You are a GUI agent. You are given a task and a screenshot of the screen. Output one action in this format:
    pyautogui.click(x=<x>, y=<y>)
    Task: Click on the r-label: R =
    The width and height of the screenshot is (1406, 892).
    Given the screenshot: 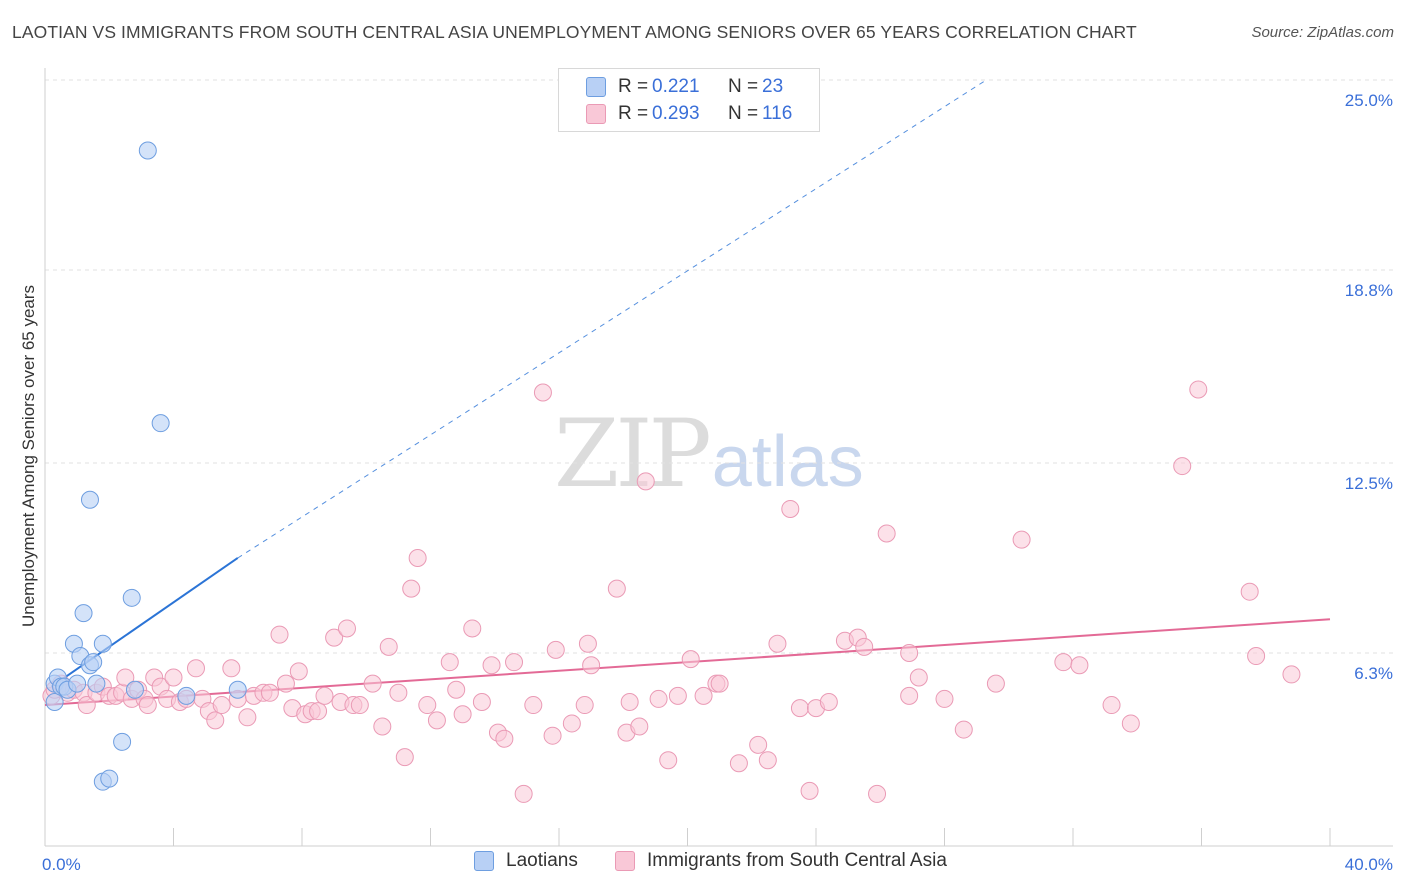 What is the action you would take?
    pyautogui.click(x=633, y=113)
    